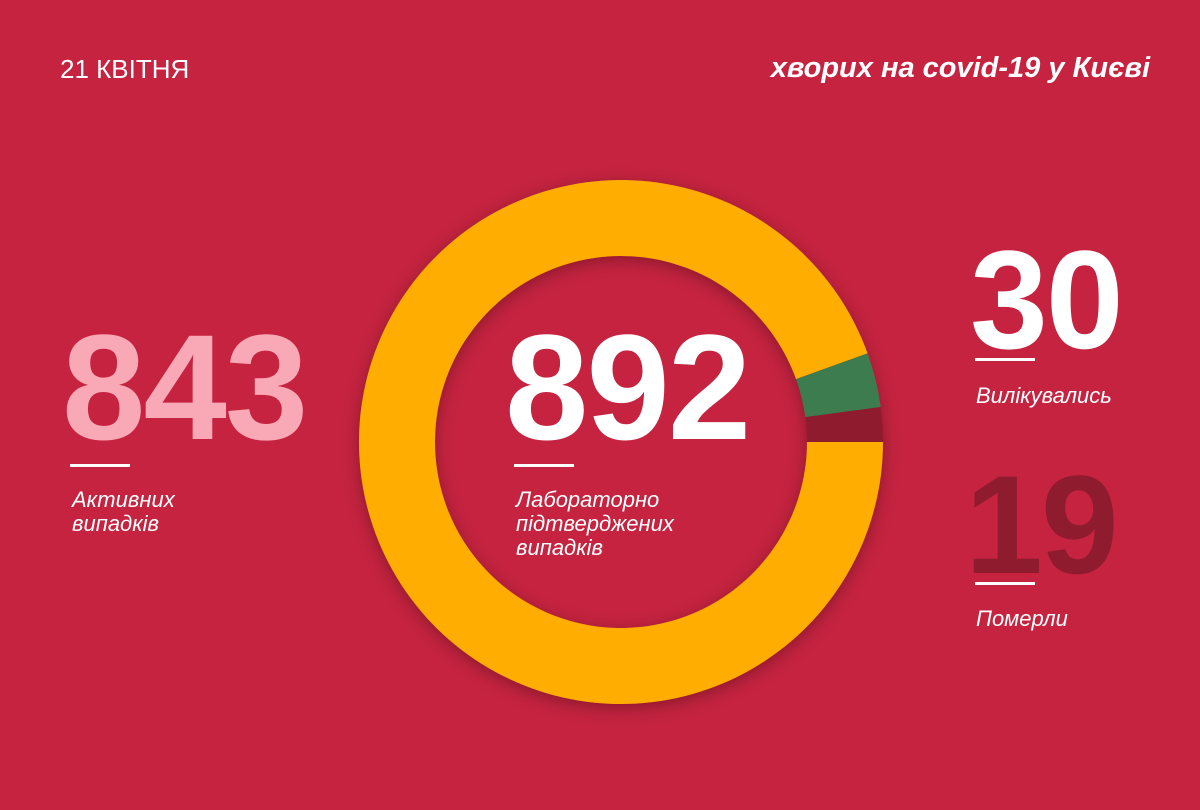 Image resolution: width=1200 pixels, height=810 pixels. Describe the element at coordinates (123, 511) in the screenshot. I see `category-label: Активних випадків` at that location.